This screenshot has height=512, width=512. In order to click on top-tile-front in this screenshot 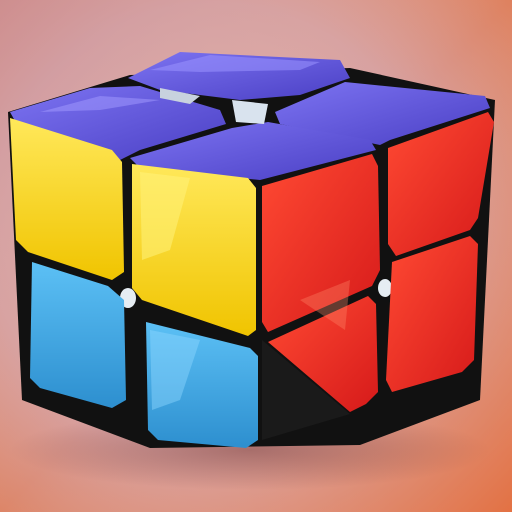, I will do `click(253, 151)`.